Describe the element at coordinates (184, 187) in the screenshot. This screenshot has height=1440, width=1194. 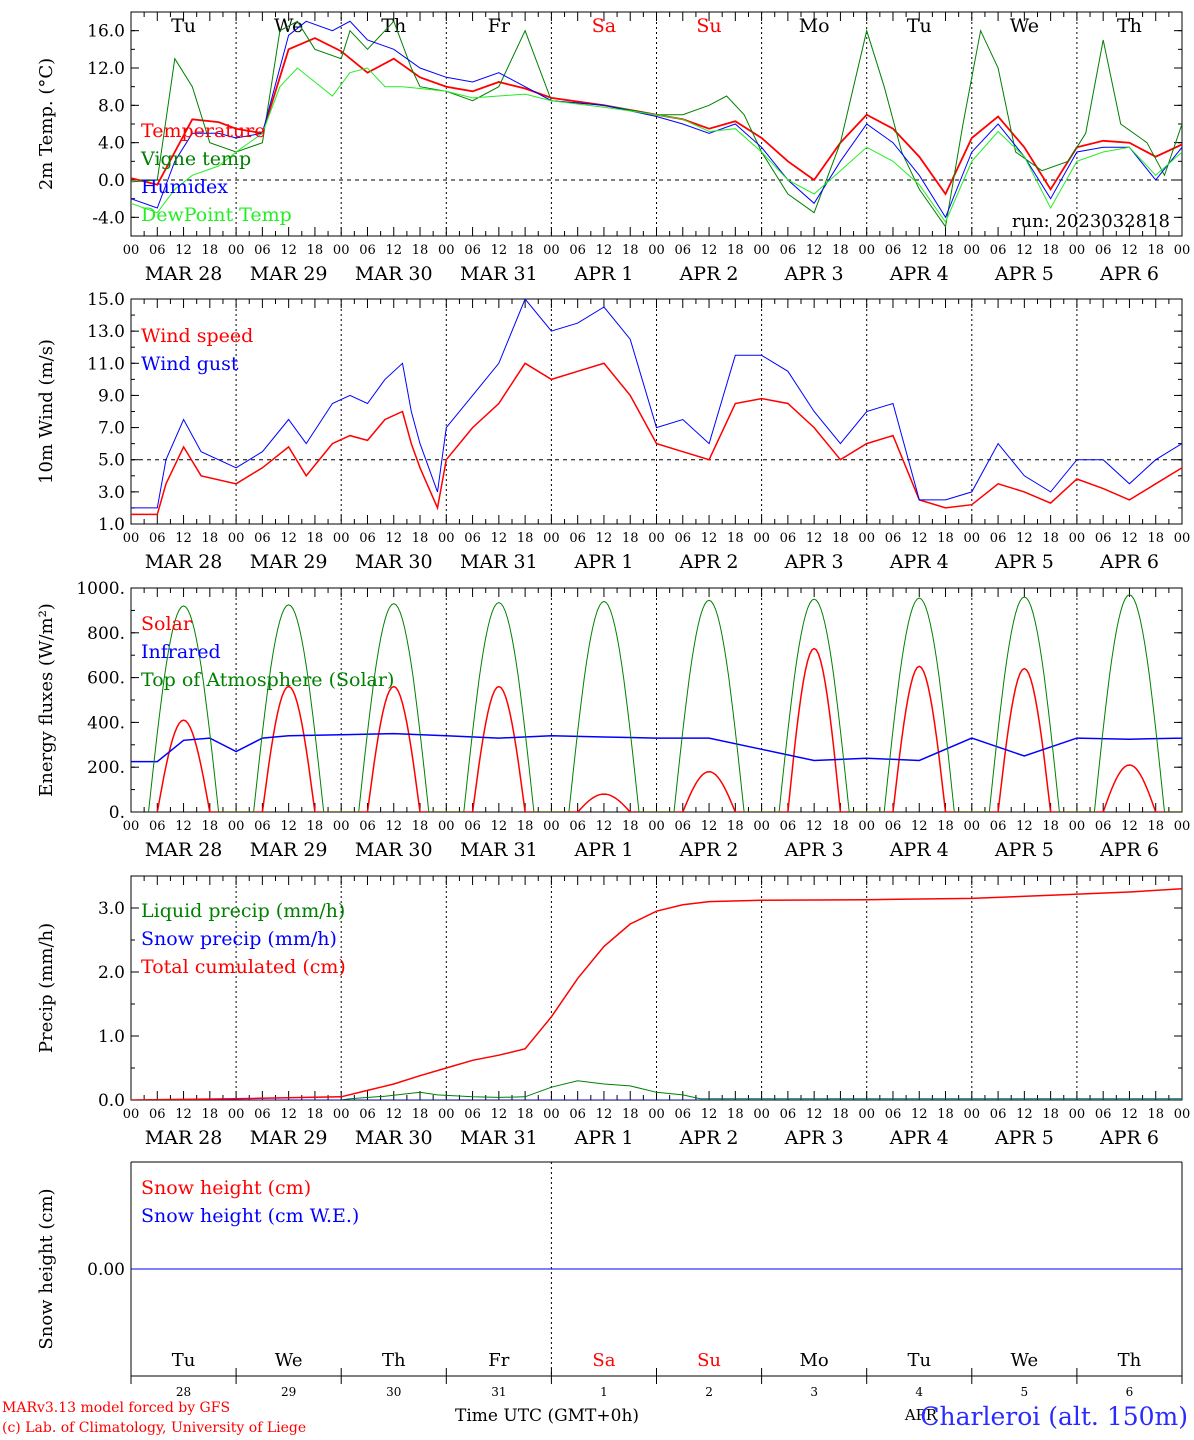
I see `legend-entry: Humidex` at that location.